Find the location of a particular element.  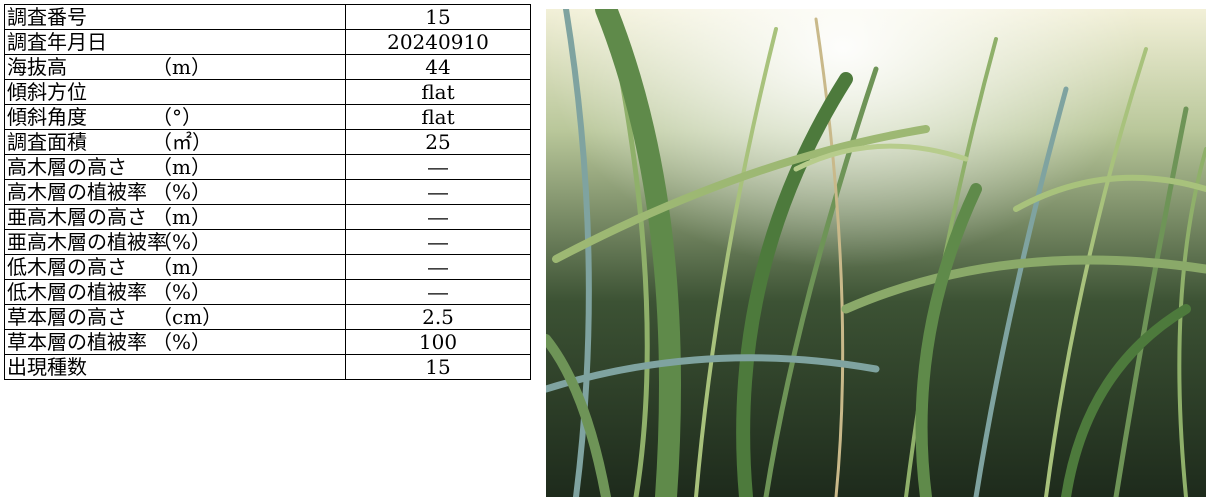

row-label-cell: 調査番号 is located at coordinates (175, 17).